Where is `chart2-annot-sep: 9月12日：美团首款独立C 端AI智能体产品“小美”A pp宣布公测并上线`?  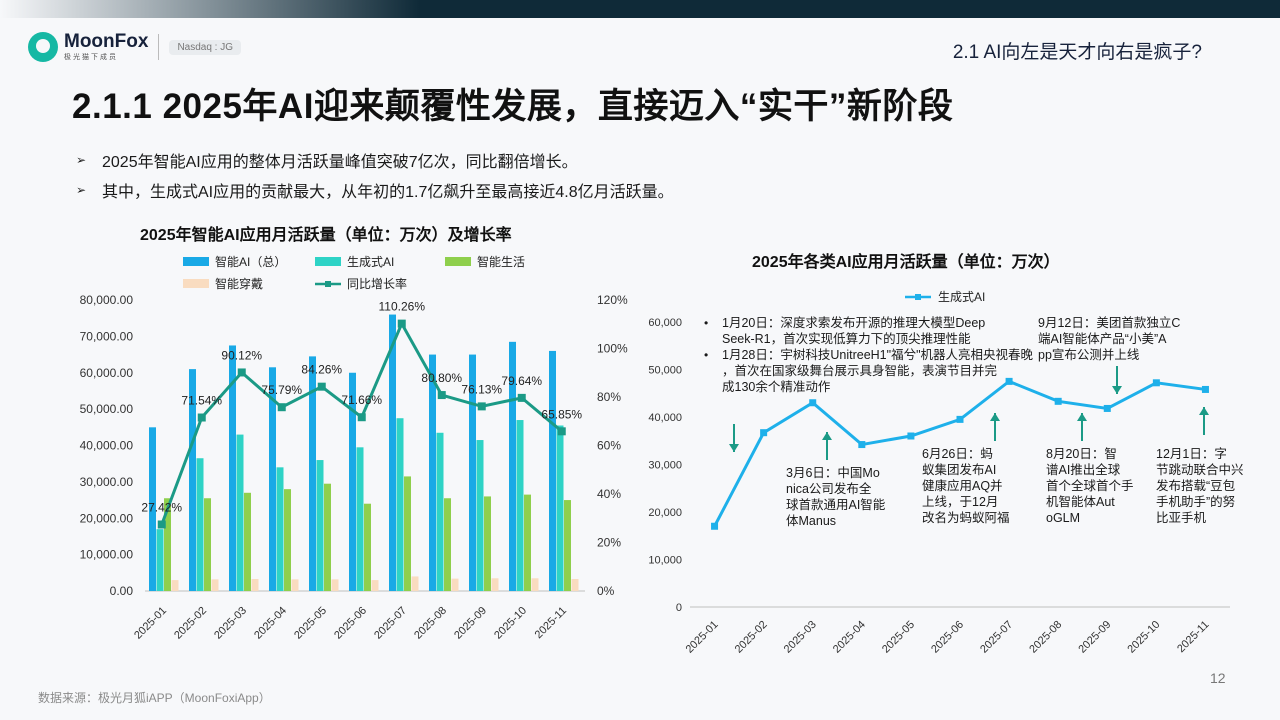
chart2-annot-sep: 9月12日：美团首款独立C 端AI智能体产品“小美”A pp宣布公测并上线 is located at coordinates (1109, 338).